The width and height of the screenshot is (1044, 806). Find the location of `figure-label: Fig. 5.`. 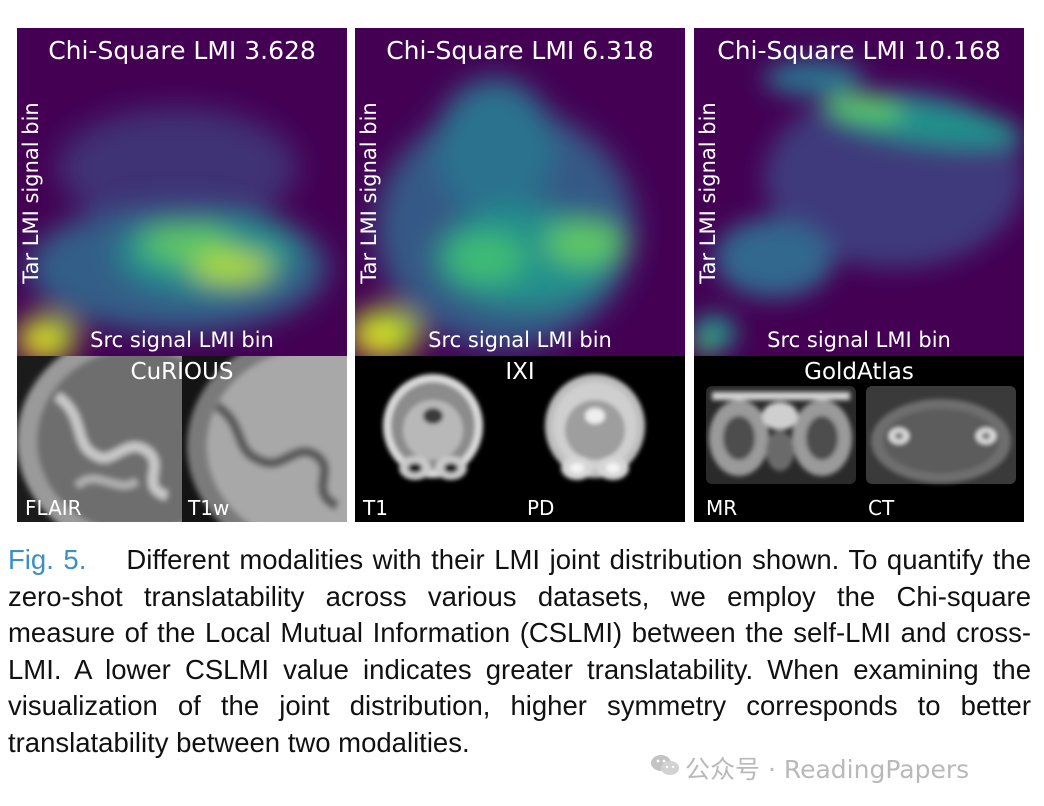

figure-label: Fig. 5. is located at coordinates (47, 559).